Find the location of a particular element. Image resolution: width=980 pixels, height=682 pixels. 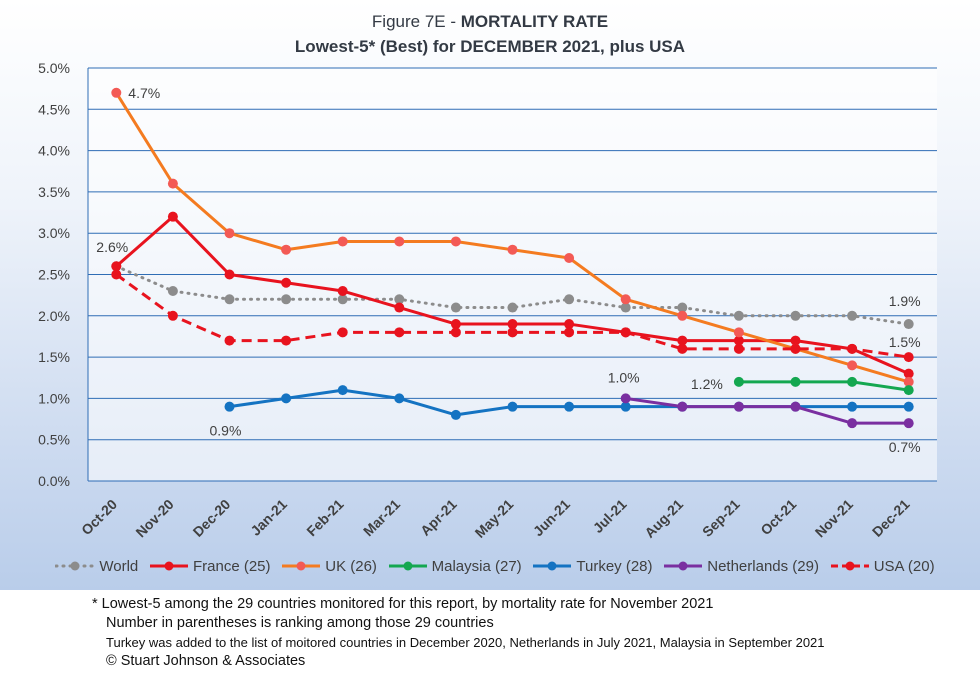

x-tick-label: Oct-21 is located at coordinates (778, 517).